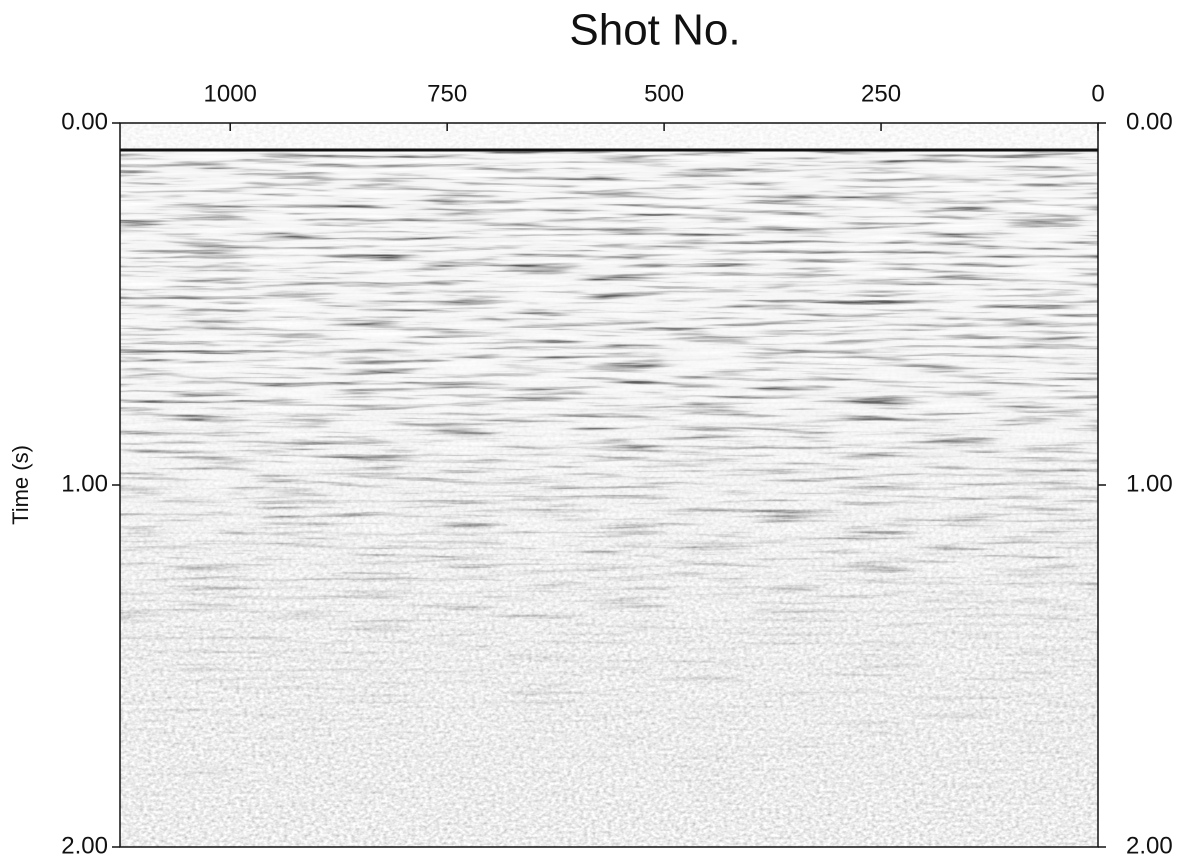 This screenshot has height=863, width=1185. Describe the element at coordinates (230, 93) in the screenshot. I see `x-tick-label: 1000` at that location.